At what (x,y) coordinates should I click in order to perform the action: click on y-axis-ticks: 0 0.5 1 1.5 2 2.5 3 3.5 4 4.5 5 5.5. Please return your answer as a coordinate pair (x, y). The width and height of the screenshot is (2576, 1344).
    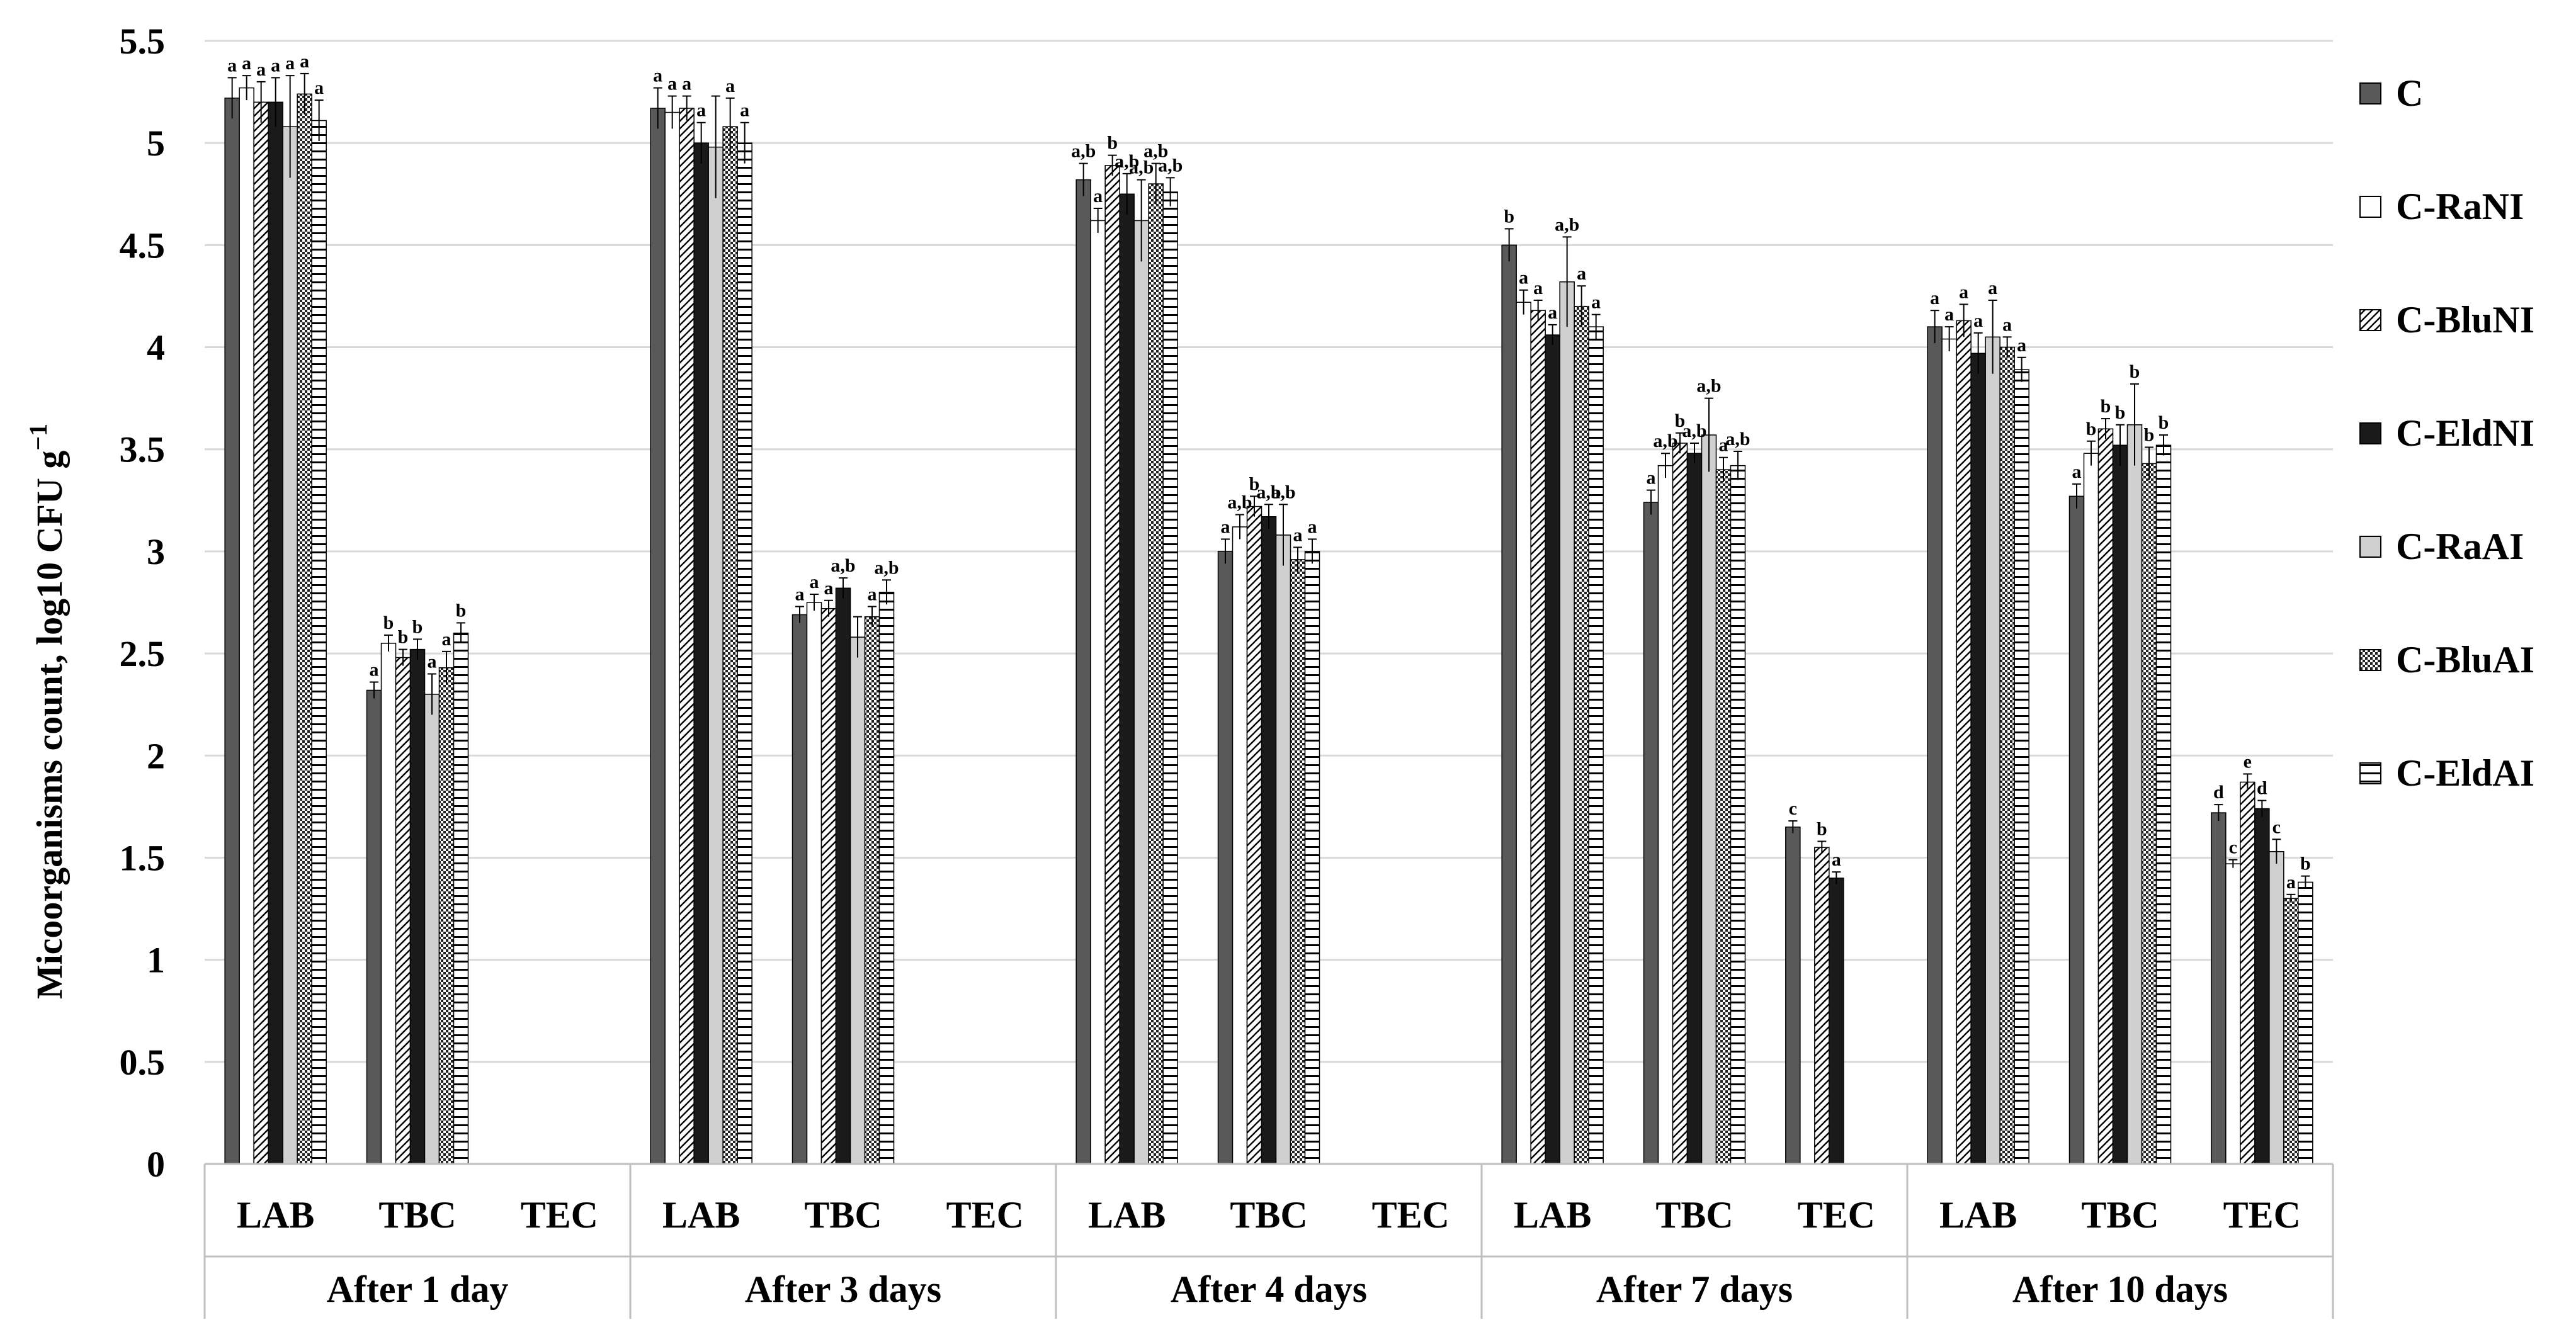
    Looking at the image, I should click on (143, 603).